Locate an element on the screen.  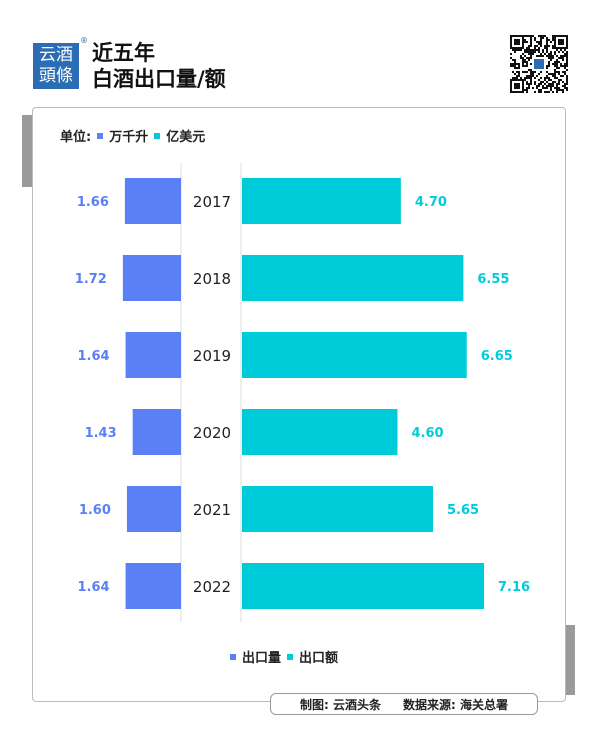
value-label-2022: 7.16 is located at coordinates (514, 587).